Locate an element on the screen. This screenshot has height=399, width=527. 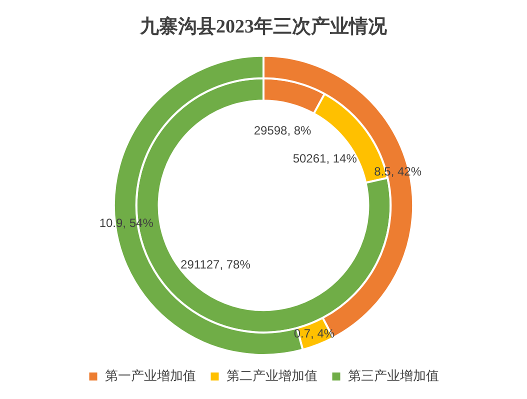
legend-label: 第三产业增加值 is located at coordinates (393, 376).